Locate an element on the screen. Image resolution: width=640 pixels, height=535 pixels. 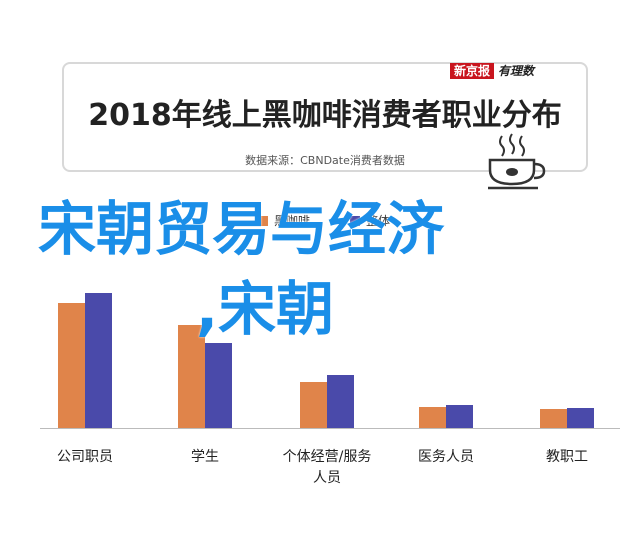
brand-logo: 新京报 有理数 is located at coordinates (492, 70).